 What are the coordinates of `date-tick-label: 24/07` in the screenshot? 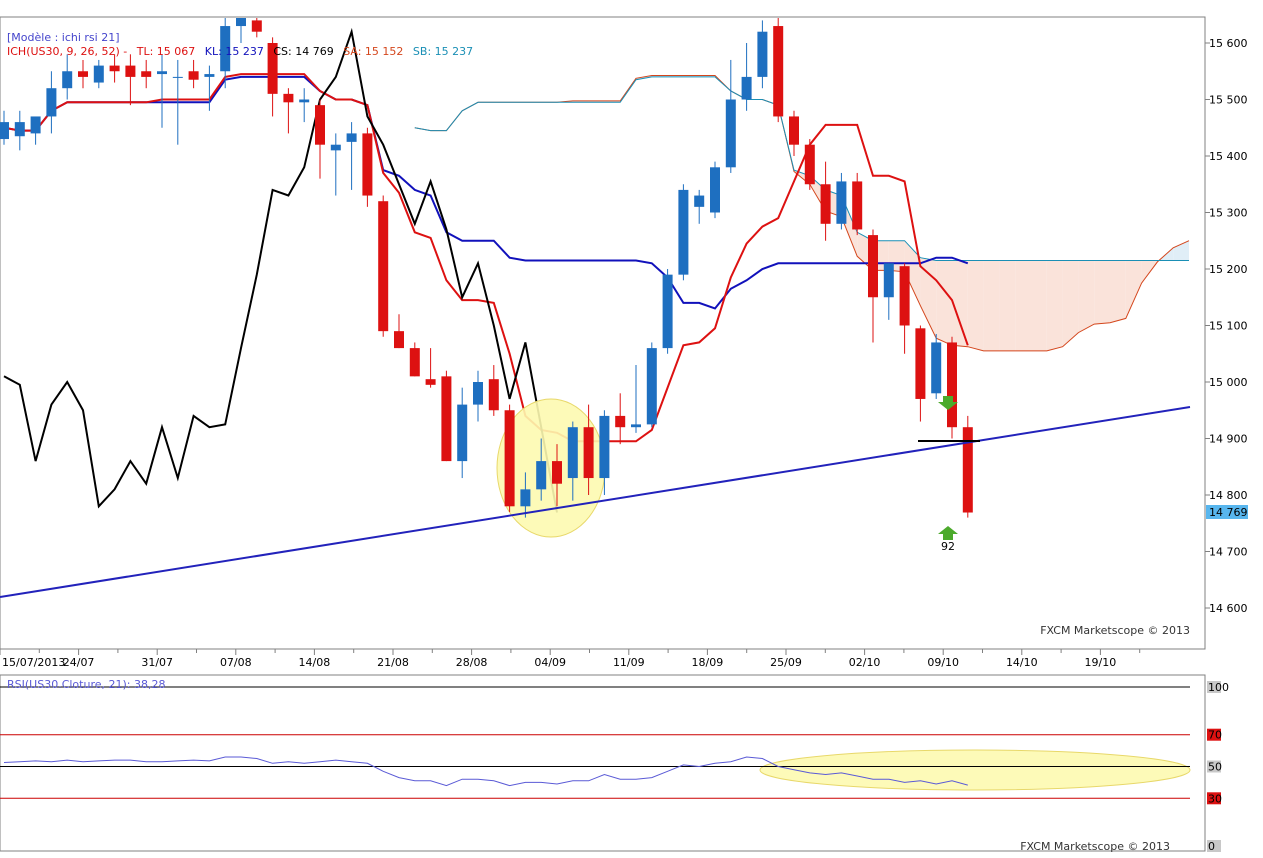 It's located at (79, 662).